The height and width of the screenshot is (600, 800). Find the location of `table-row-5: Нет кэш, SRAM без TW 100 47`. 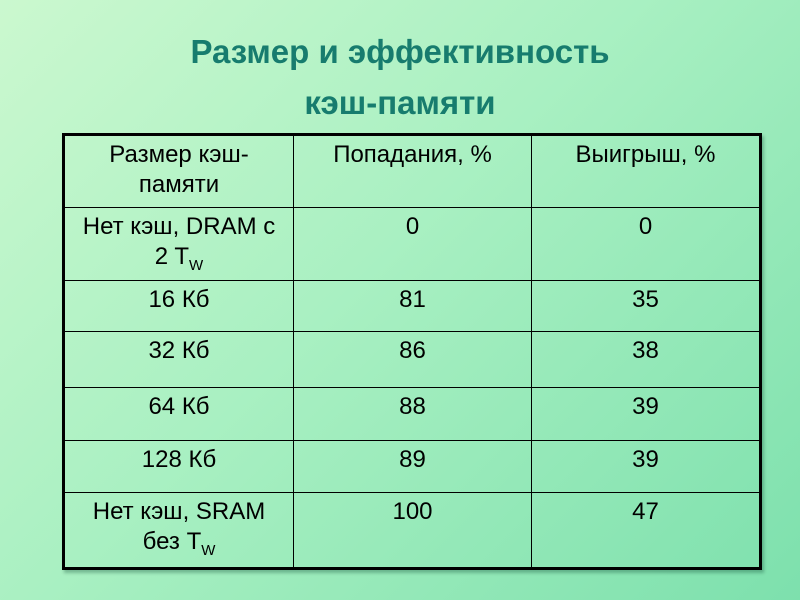

table-row-5: Нет кэш, SRAM без TW 100 47 is located at coordinates (412, 530).